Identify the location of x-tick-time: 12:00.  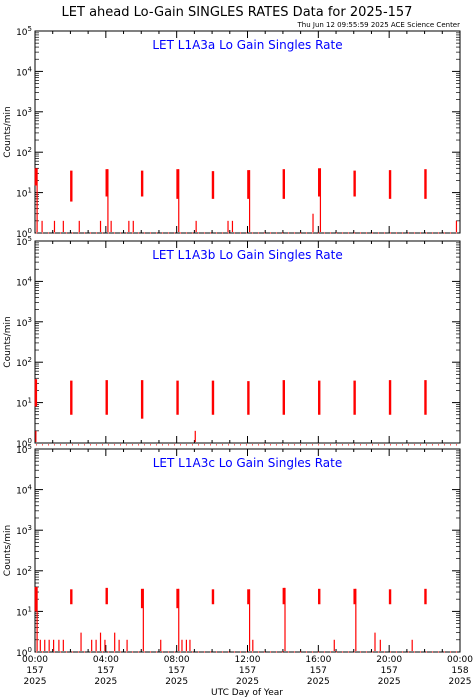
(248, 660).